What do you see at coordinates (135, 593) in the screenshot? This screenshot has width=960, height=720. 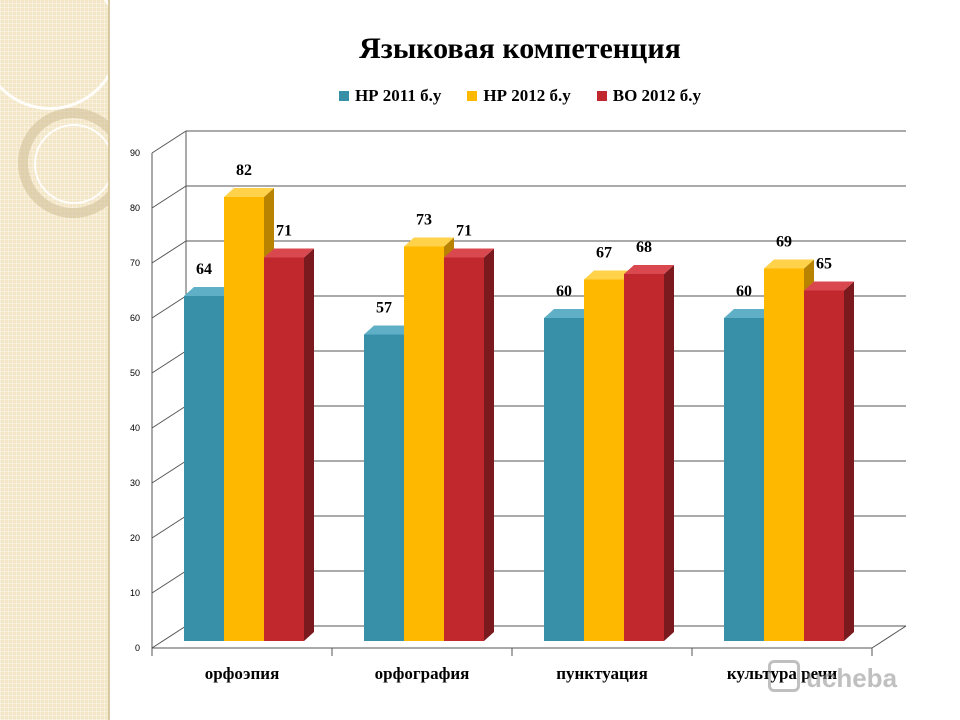 I see `y-tick-label: 10` at bounding box center [135, 593].